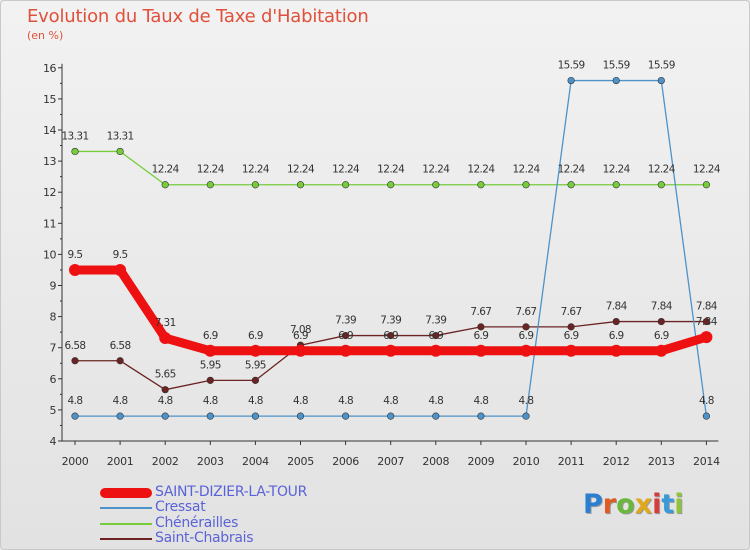 The image size is (750, 550). Describe the element at coordinates (120, 136) in the screenshot. I see `data-label: 13.31` at that location.